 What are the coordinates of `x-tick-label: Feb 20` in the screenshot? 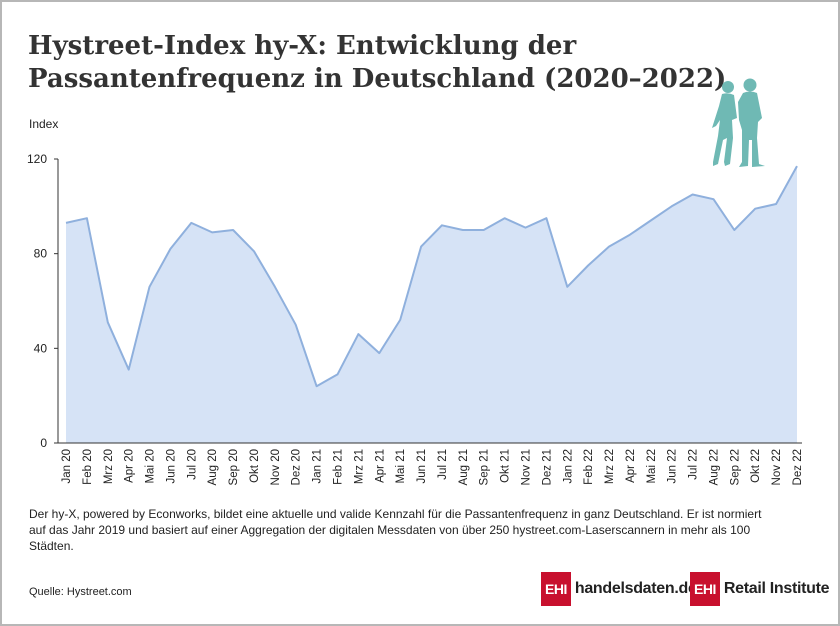 It's located at (88, 467).